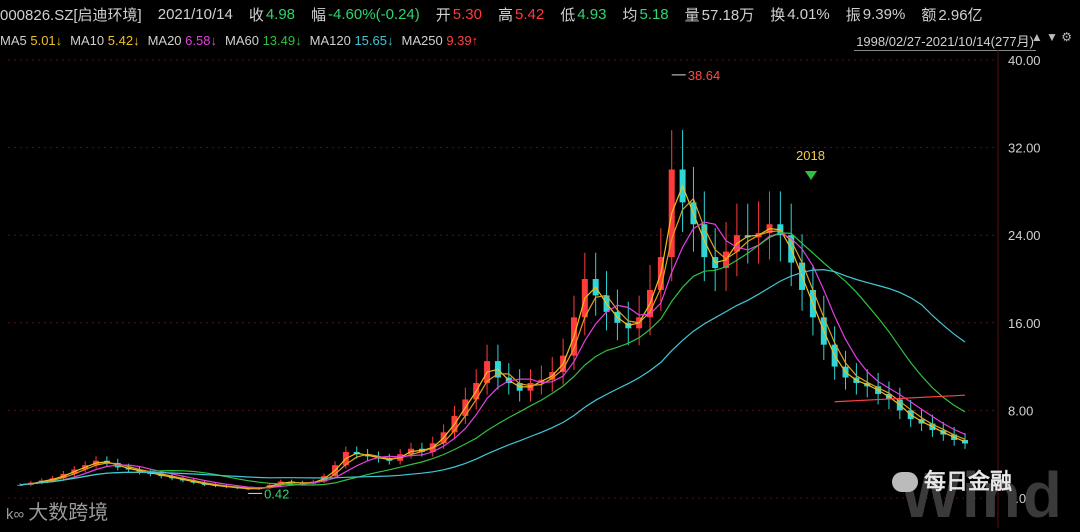 This screenshot has height=532, width=1080. I want to click on max-label: 38.64, so click(704, 75).